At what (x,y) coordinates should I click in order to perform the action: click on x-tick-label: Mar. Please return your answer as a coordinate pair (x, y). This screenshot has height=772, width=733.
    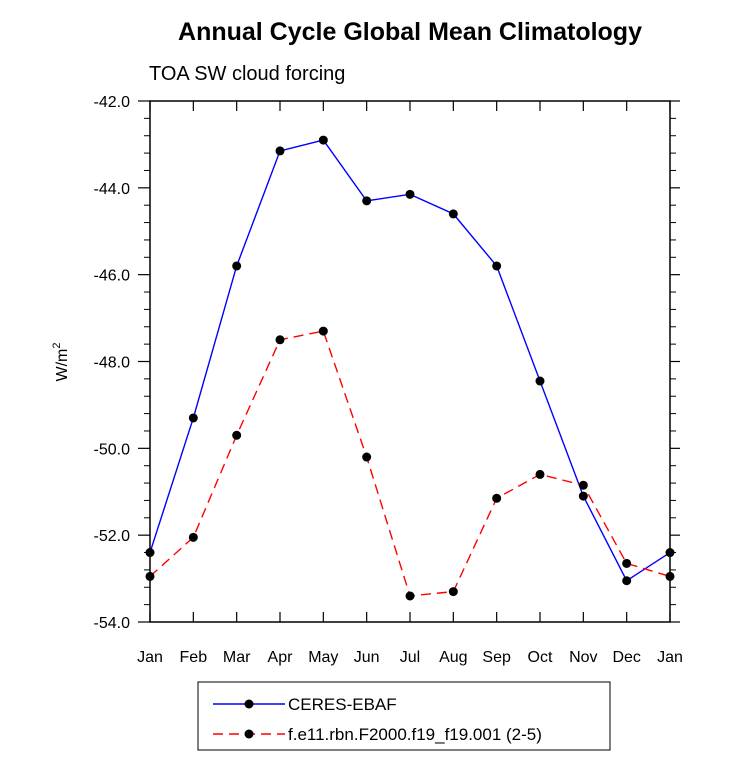
    Looking at the image, I should click on (237, 657).